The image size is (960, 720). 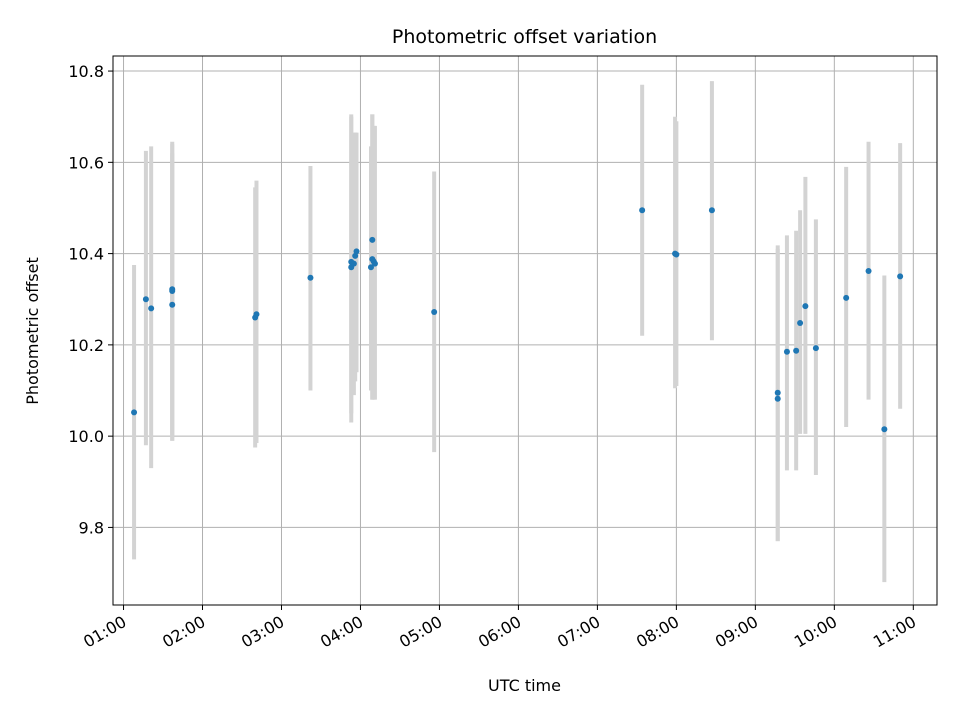 I want to click on y-axis-label: Photometric offset, so click(x=32, y=331).